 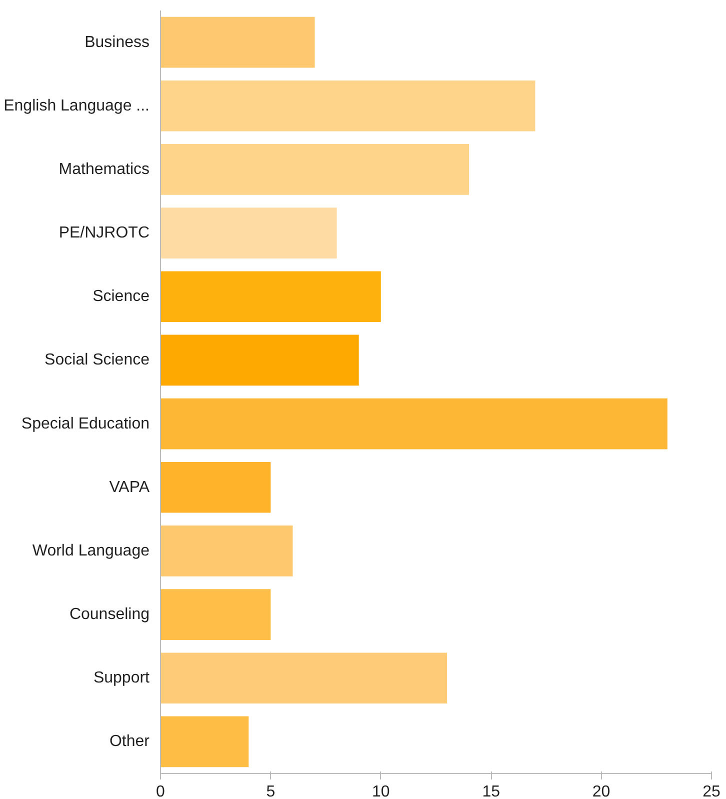 I want to click on y-tick-label: Social Science, so click(x=97, y=360).